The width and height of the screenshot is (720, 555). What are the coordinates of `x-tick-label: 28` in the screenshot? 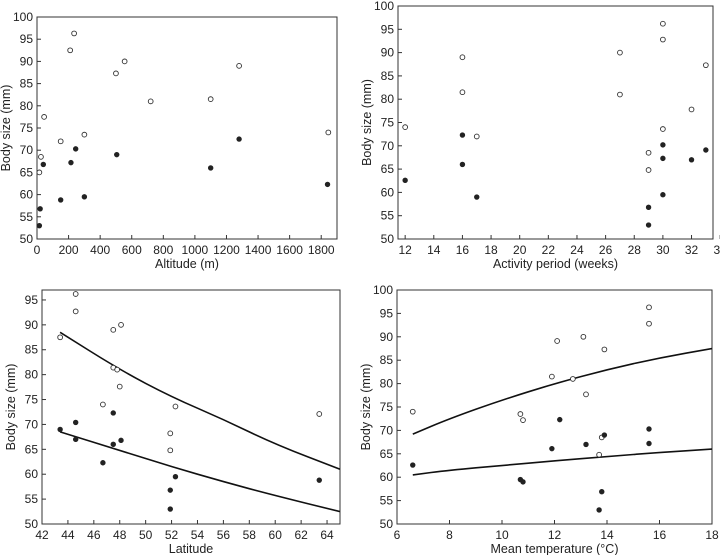 It's located at (635, 250).